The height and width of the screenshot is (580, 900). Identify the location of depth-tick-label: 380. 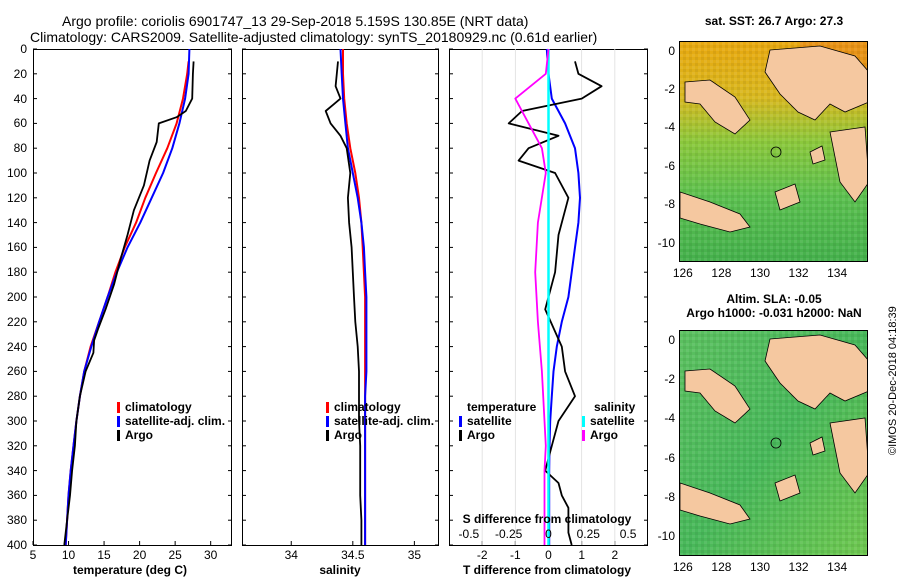
(16, 520).